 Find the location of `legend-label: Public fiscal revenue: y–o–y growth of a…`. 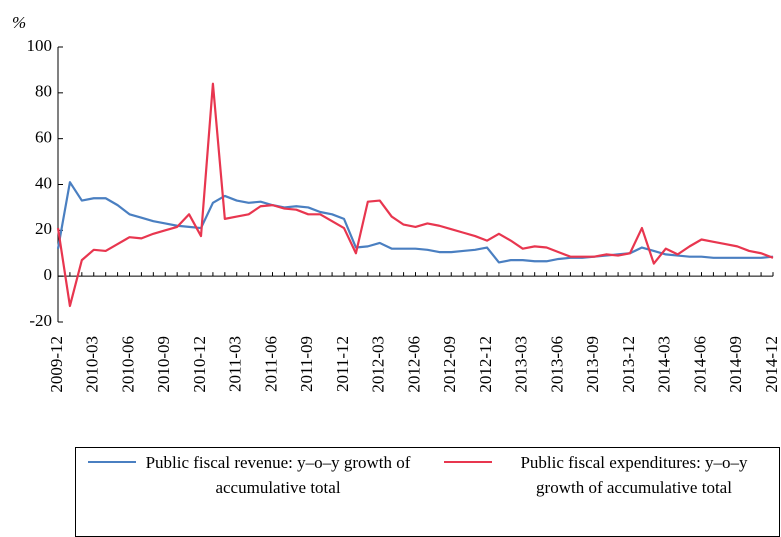

legend-label: Public fiscal revenue: y–o–y growth of a… is located at coordinates (278, 475).